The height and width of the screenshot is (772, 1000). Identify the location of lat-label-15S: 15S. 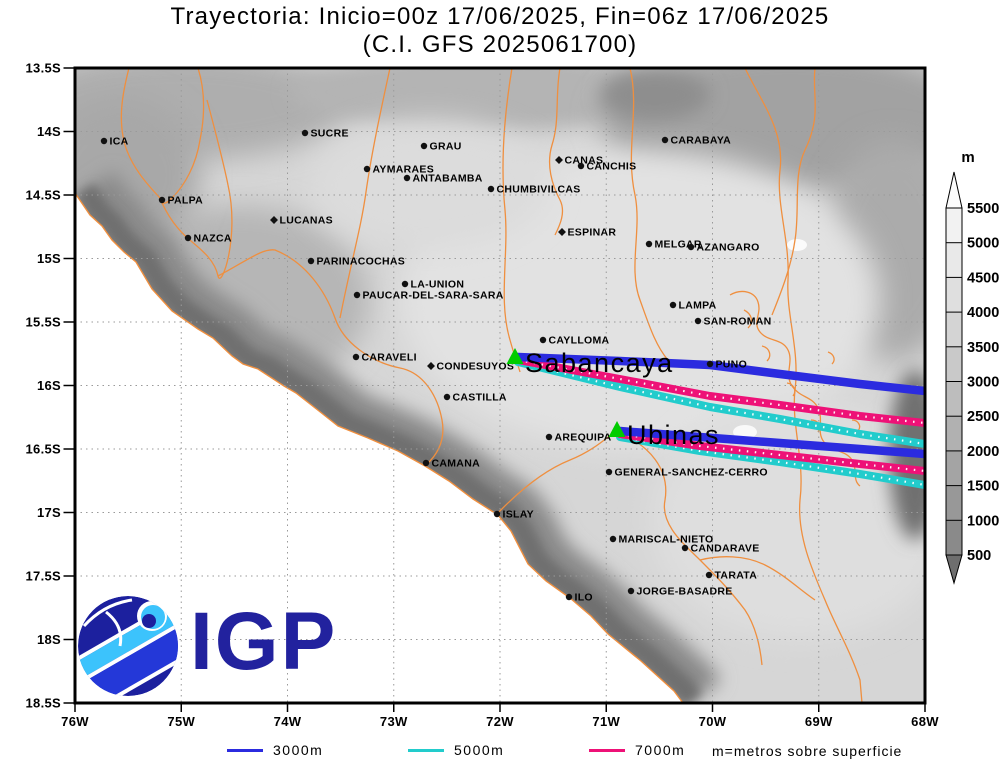
(49, 258).